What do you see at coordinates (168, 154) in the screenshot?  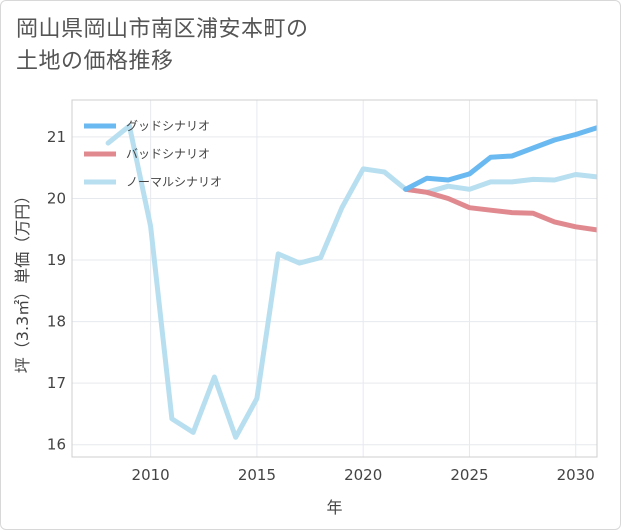 I see `legend-label-2: バッドシナリオ` at bounding box center [168, 154].